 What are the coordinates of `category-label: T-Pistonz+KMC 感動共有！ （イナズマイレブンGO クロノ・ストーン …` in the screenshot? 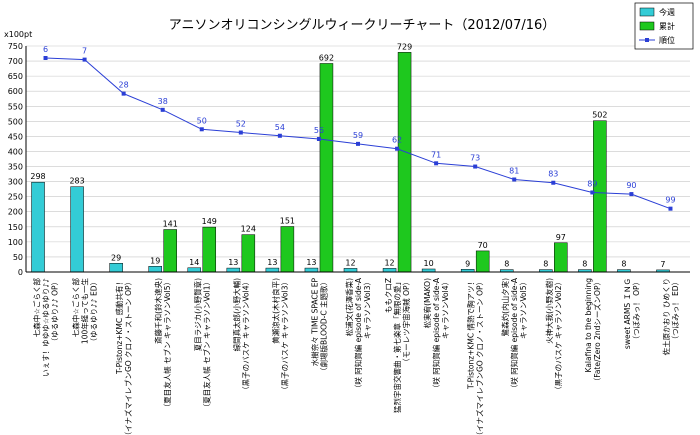 It's located at (123, 356).